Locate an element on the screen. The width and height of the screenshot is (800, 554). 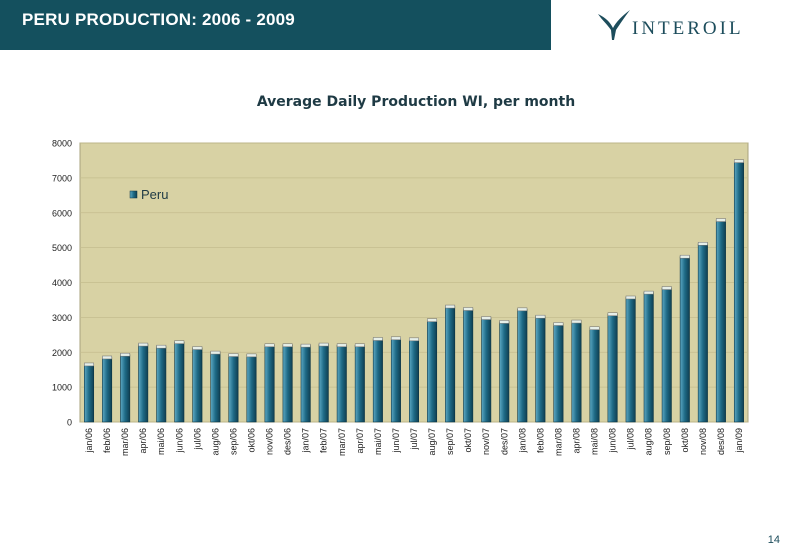
x-tick-label: mai/08 is located at coordinates (595, 441).